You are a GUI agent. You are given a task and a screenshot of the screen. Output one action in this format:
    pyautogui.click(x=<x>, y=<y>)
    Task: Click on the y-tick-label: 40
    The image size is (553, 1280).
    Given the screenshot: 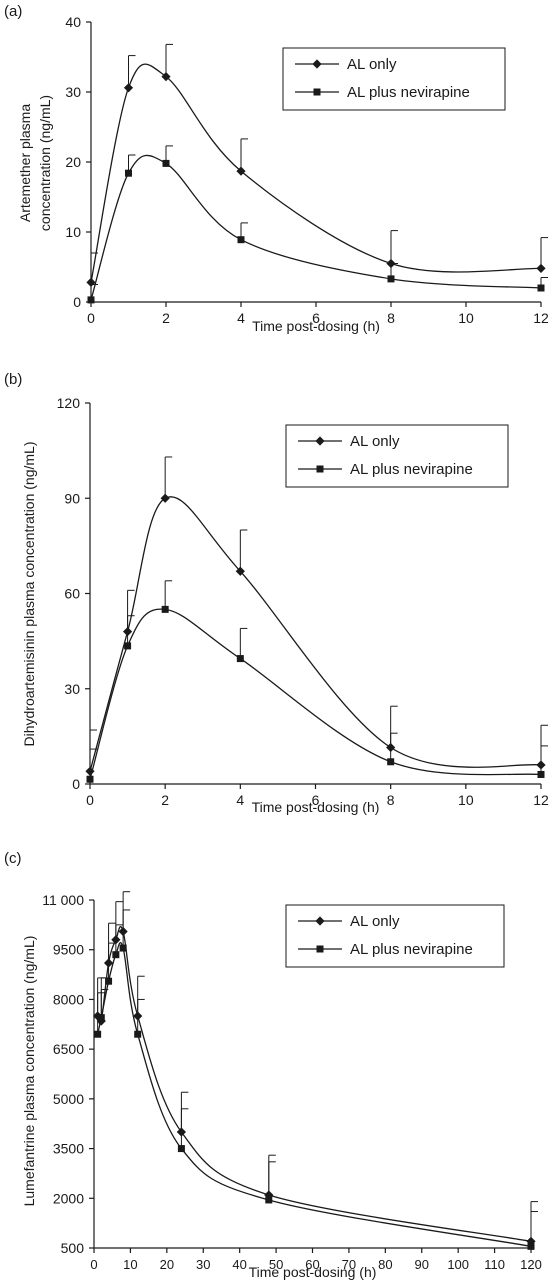 What is the action you would take?
    pyautogui.click(x=73, y=22)
    